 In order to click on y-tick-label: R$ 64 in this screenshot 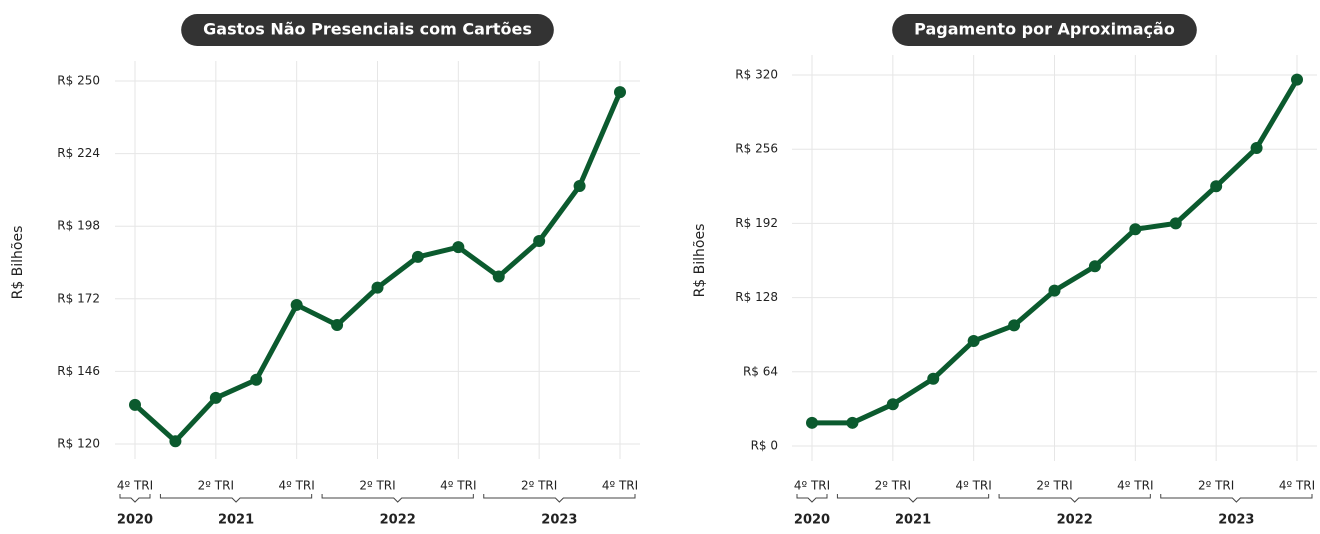, I will do `click(760, 371)`.